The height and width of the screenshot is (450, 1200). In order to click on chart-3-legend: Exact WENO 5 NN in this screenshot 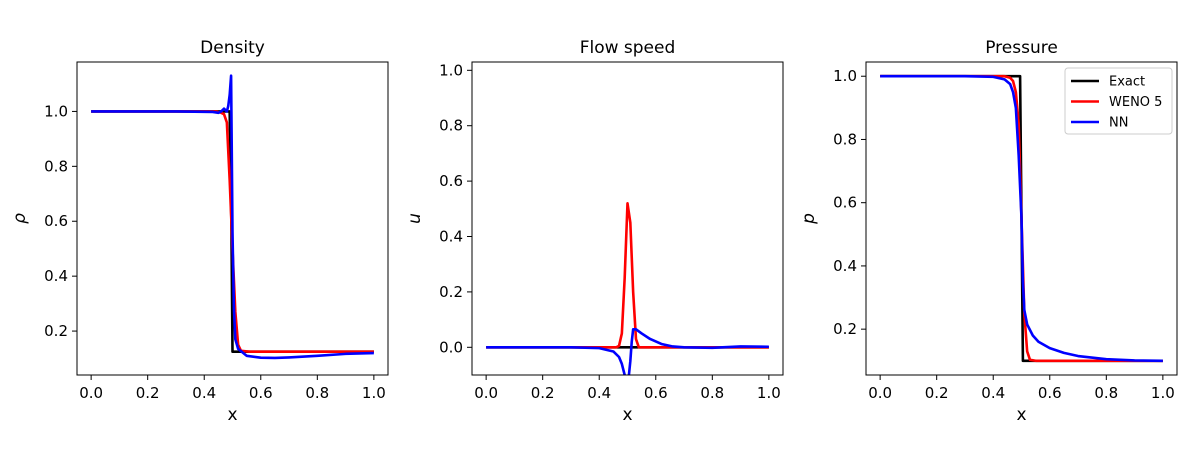, I will do `click(1118, 101)`.